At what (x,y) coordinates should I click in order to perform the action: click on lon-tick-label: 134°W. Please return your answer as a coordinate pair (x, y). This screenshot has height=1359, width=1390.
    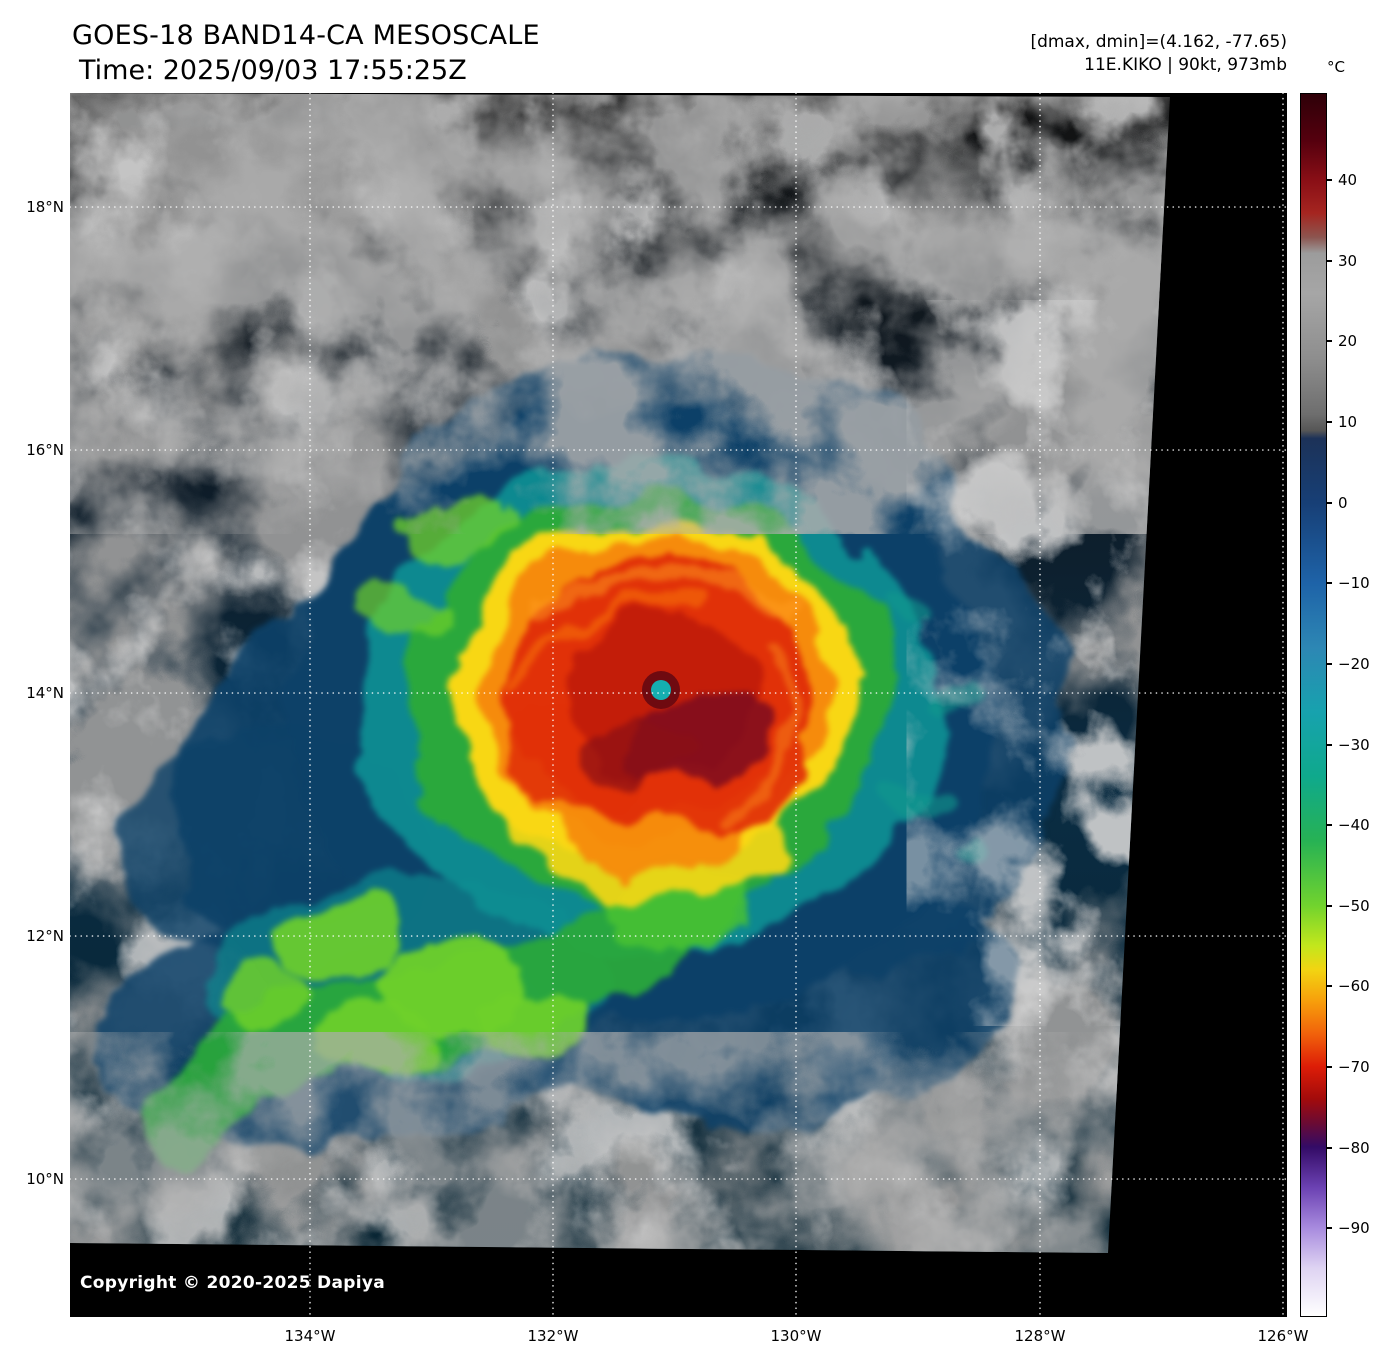
    Looking at the image, I should click on (310, 1336).